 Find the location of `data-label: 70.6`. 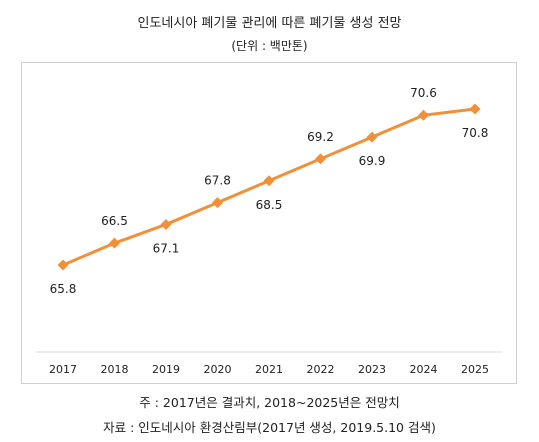

data-label: 70.6 is located at coordinates (423, 93).